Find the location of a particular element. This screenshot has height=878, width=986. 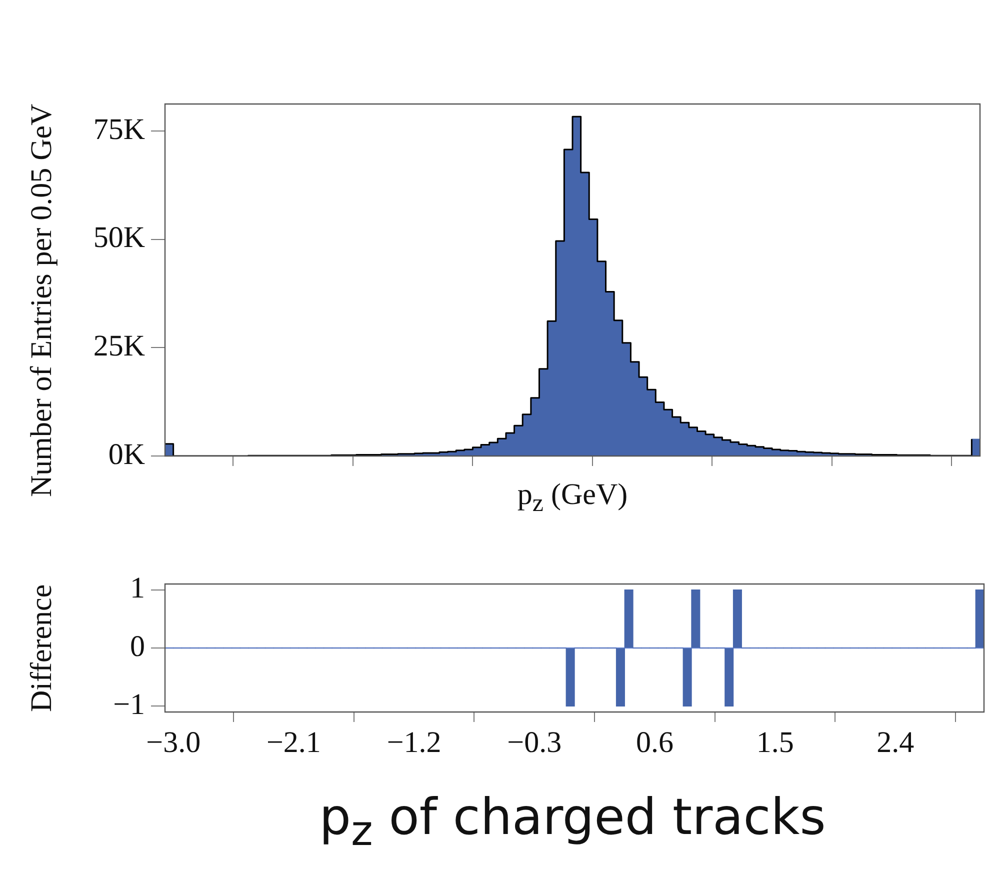

x-tick-label: −2.1 is located at coordinates (293, 742).